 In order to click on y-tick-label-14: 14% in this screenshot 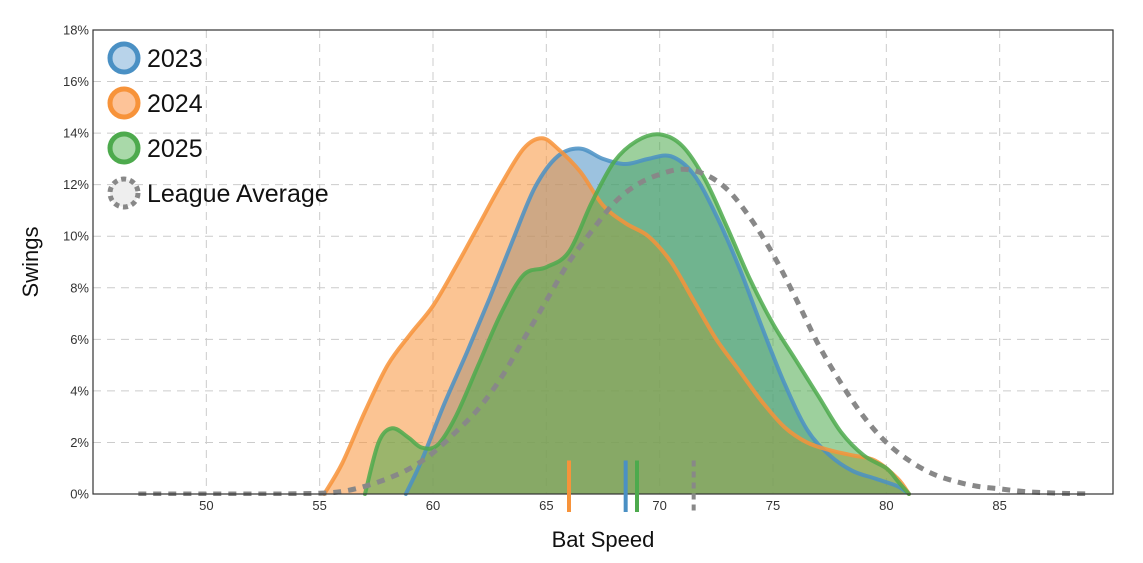, I will do `click(76, 133)`.